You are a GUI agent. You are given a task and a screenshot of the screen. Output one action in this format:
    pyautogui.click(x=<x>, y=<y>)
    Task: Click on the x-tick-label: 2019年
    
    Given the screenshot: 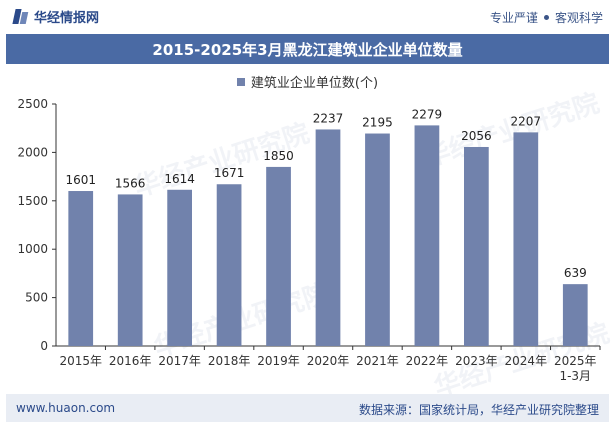 What is the action you would take?
    pyautogui.click(x=278, y=361)
    